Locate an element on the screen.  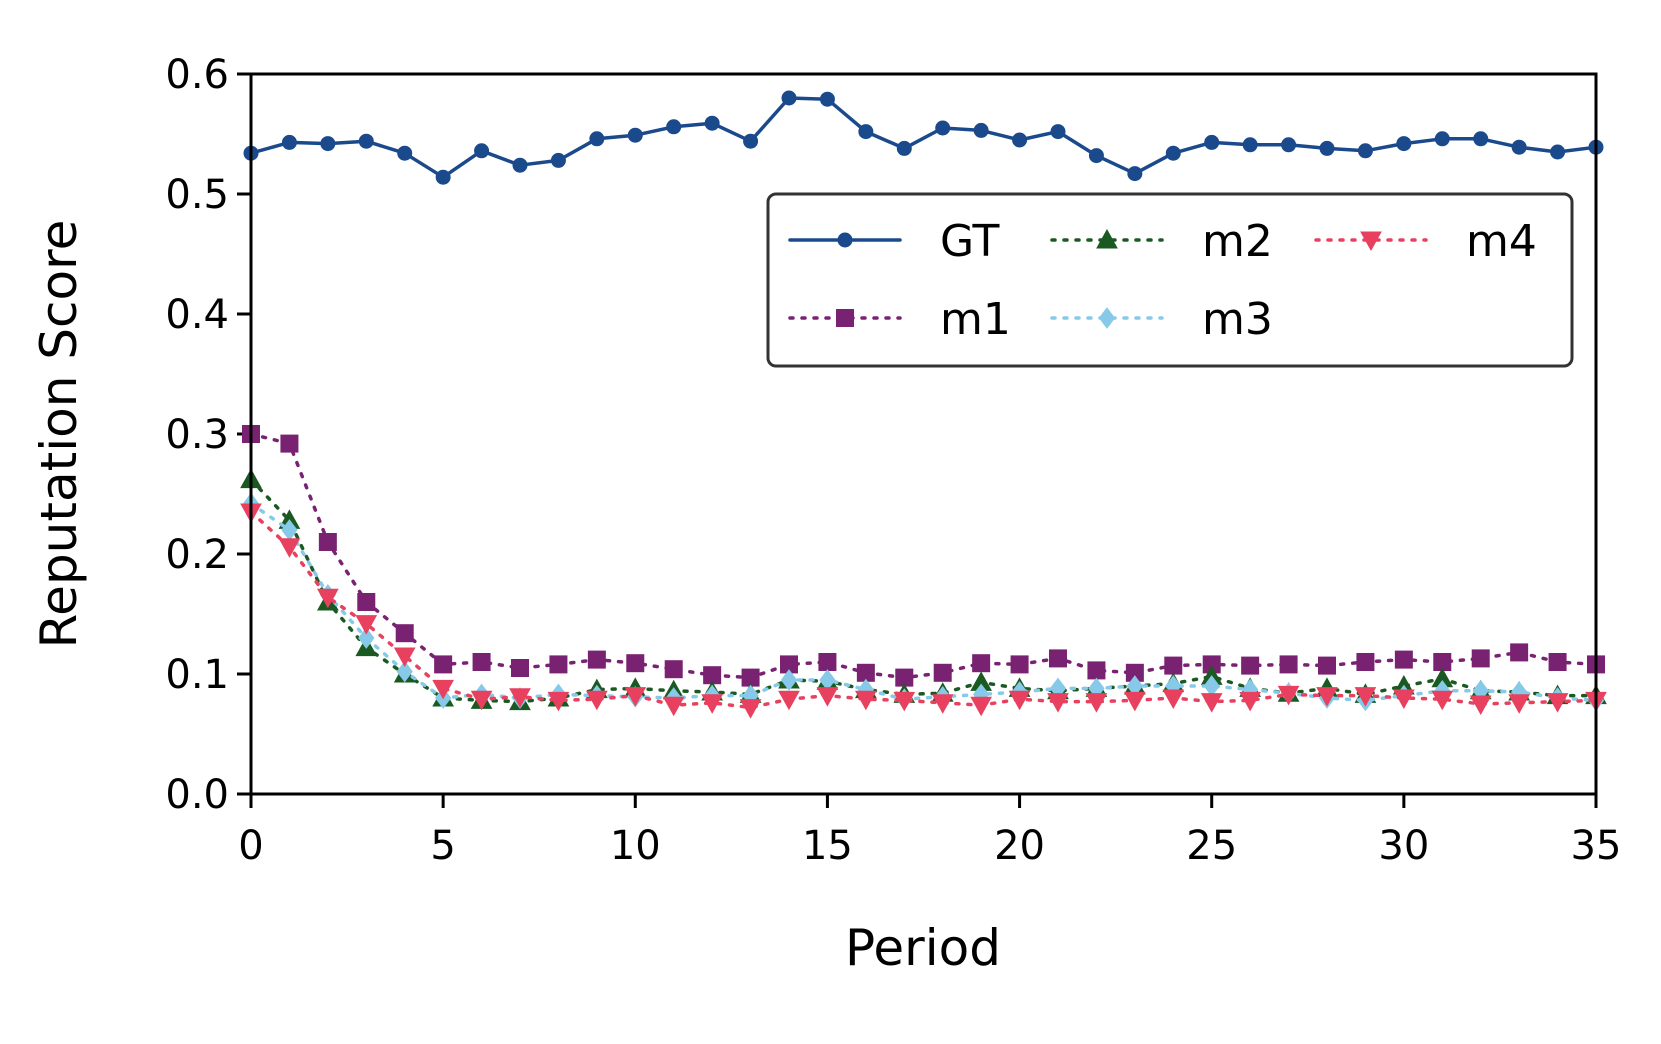
legend-box is located at coordinates (1170, 280).